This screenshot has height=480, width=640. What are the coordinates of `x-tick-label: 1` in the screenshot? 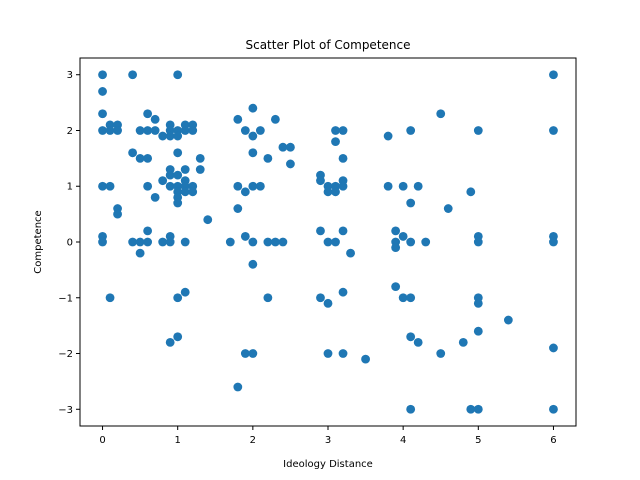 It's located at (178, 440).